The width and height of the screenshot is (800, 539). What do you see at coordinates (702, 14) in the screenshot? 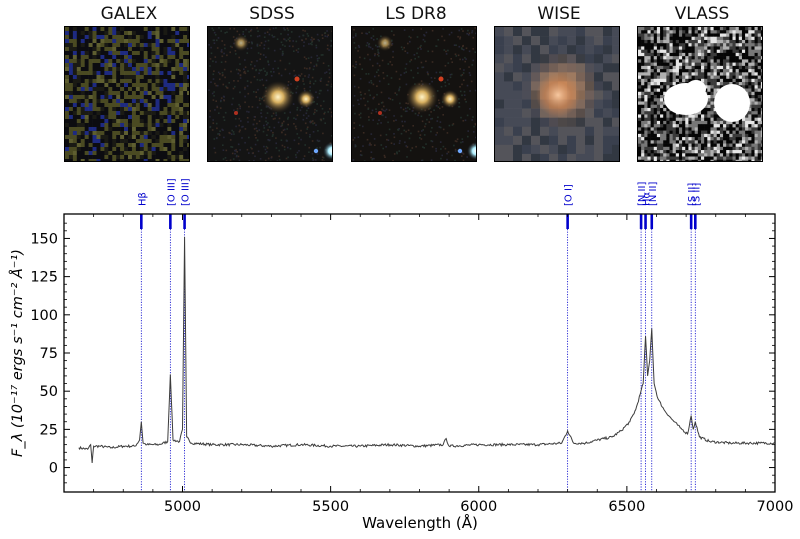
I see `panel-title-vlass: VLASS` at bounding box center [702, 14].